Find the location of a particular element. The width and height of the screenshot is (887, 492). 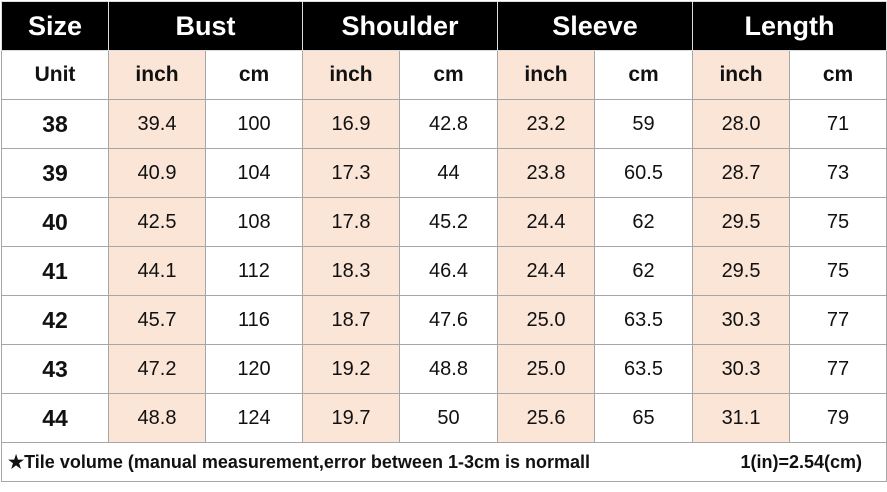

header-row: Size Bust Shoulder Sleeve Length is located at coordinates (444, 26).